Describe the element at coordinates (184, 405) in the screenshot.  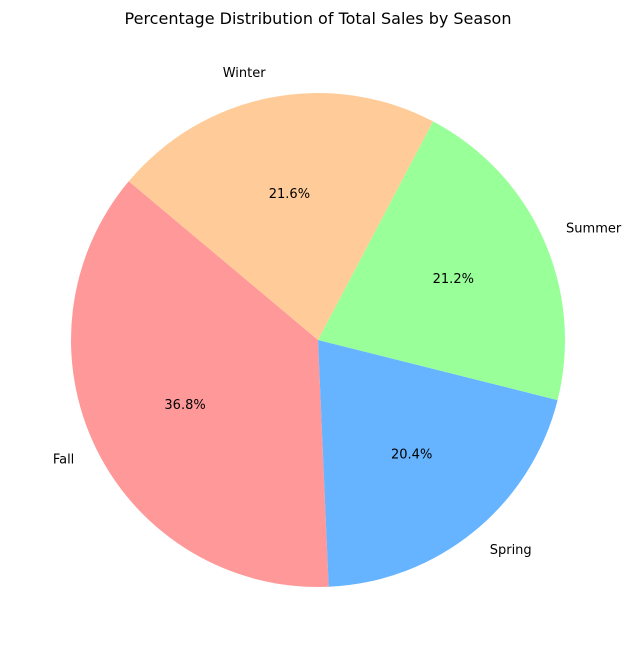
I see `pie-pct-label-fall: 36.8%` at that location.